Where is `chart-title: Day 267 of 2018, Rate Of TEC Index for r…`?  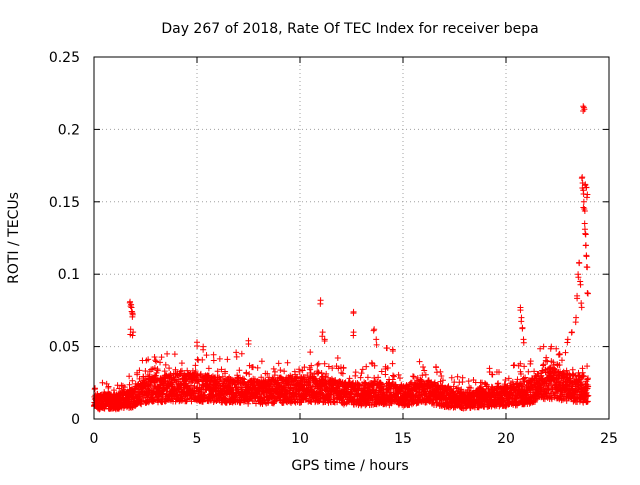
chart-title: Day 267 of 2018, Rate Of TEC Index for r… is located at coordinates (349, 29).